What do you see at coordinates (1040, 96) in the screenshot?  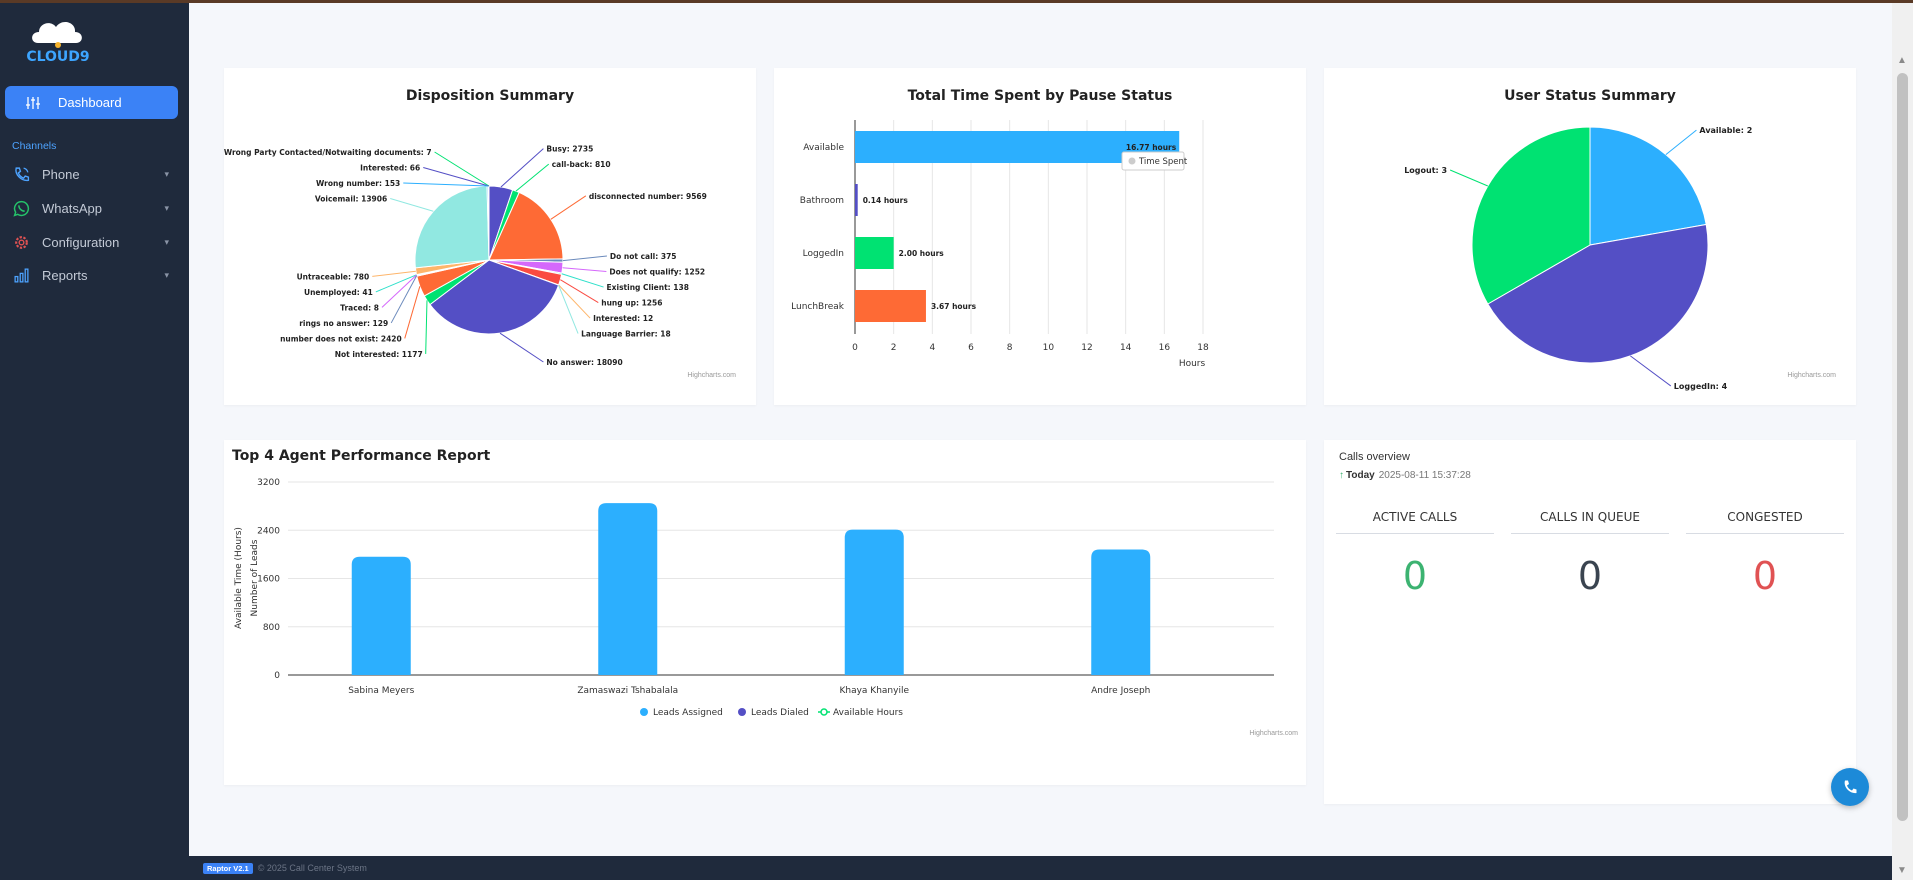 I see `pause-status-title: Total Time Spent by Pause Status` at bounding box center [1040, 96].